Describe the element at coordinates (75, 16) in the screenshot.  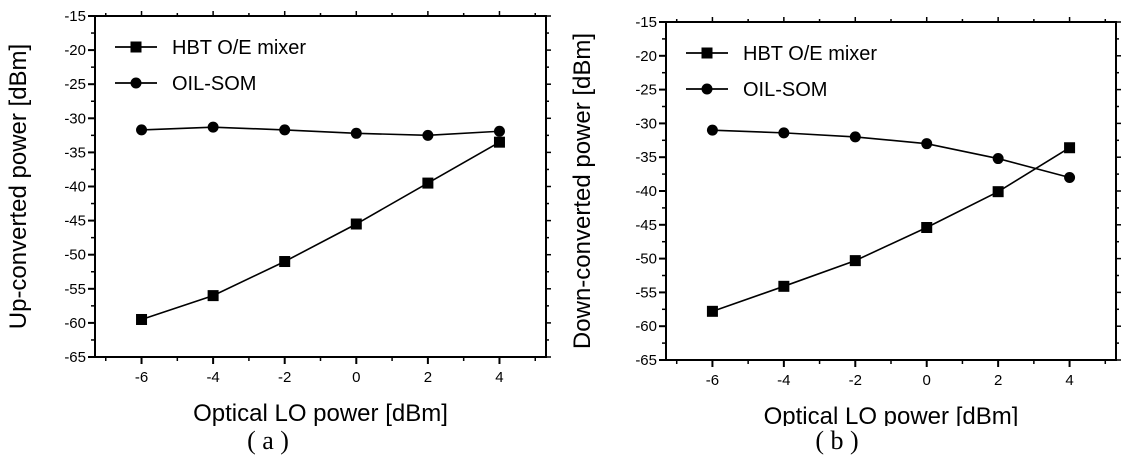
I see `chart-a-ytick-label: -15` at that location.